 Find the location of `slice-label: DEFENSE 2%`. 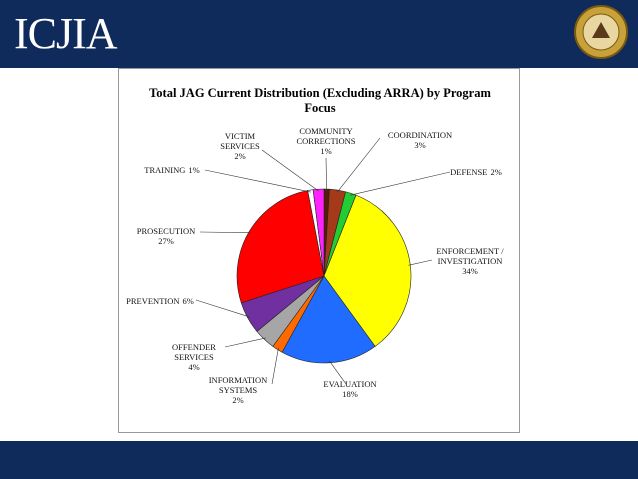

slice-label: DEFENSE 2% is located at coordinates (476, 172).